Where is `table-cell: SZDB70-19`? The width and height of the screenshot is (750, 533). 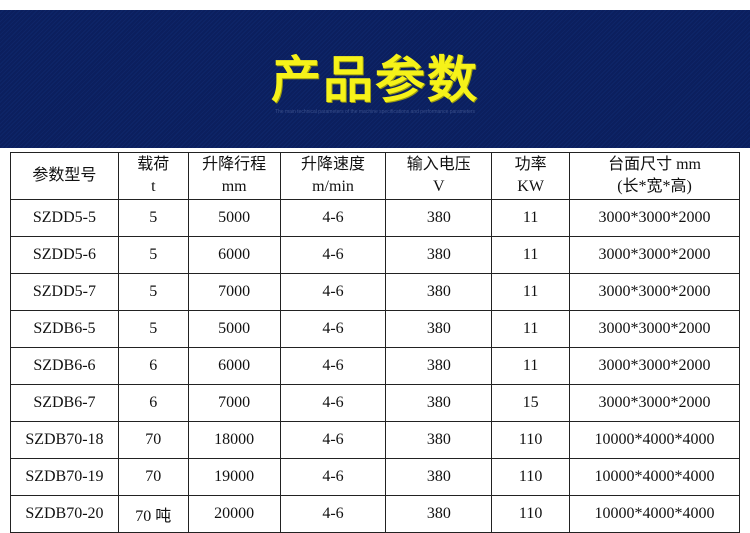
table-cell: SZDB70-19 is located at coordinates (64, 477).